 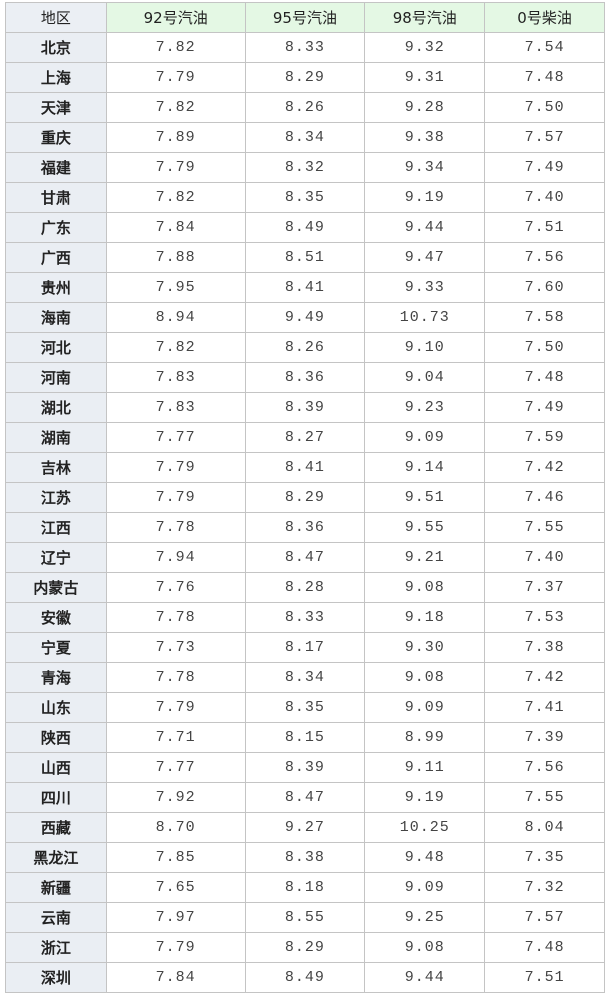 I want to click on price-cell: 7.49, so click(x=544, y=407).